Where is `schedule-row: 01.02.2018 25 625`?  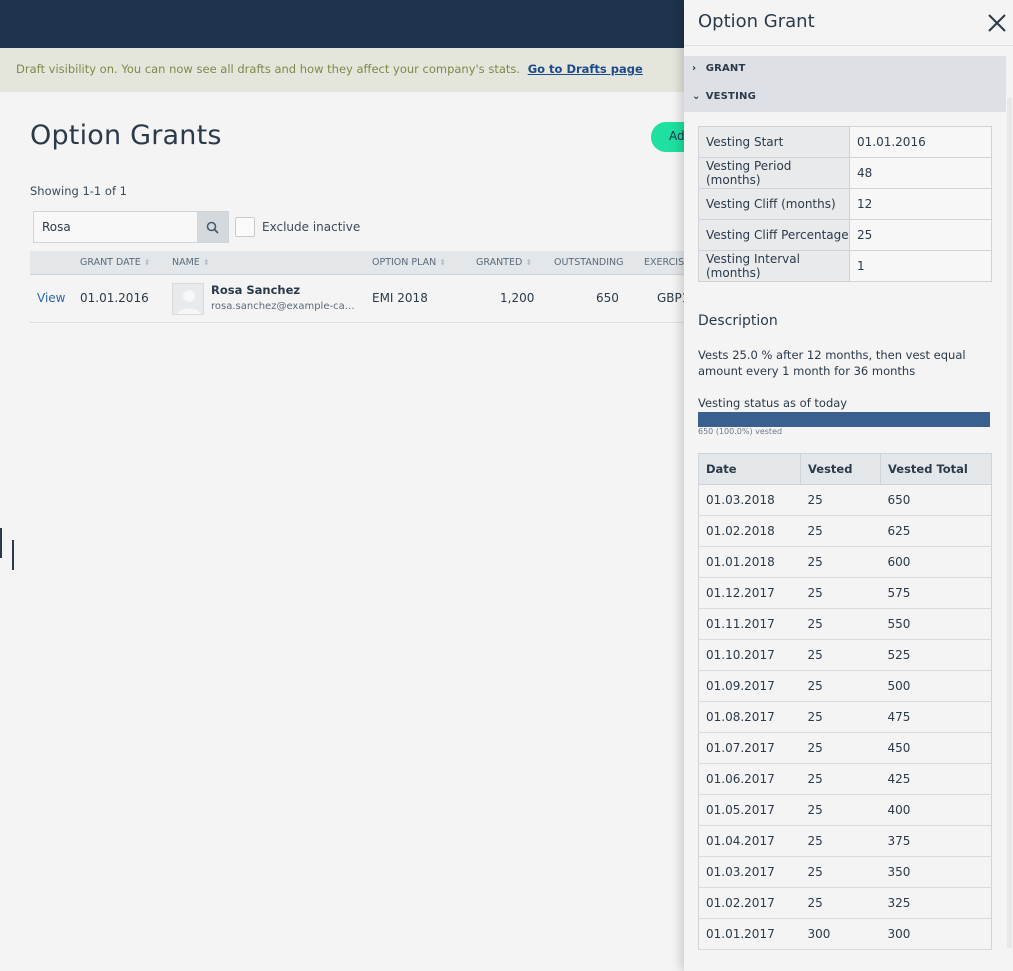
schedule-row: 01.02.2018 25 625 is located at coordinates (845, 531).